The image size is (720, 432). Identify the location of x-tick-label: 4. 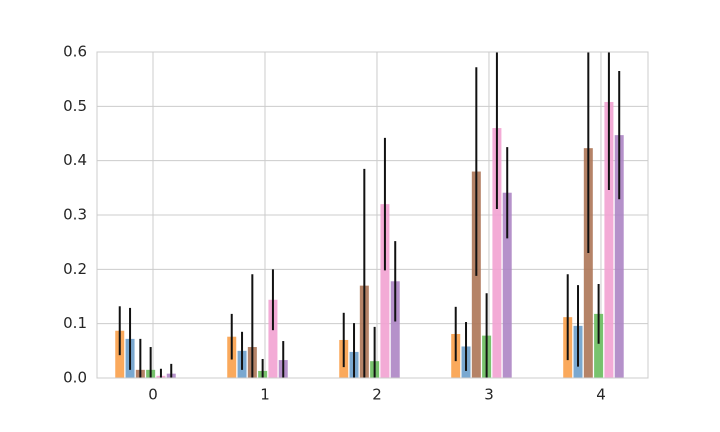
(601, 395).